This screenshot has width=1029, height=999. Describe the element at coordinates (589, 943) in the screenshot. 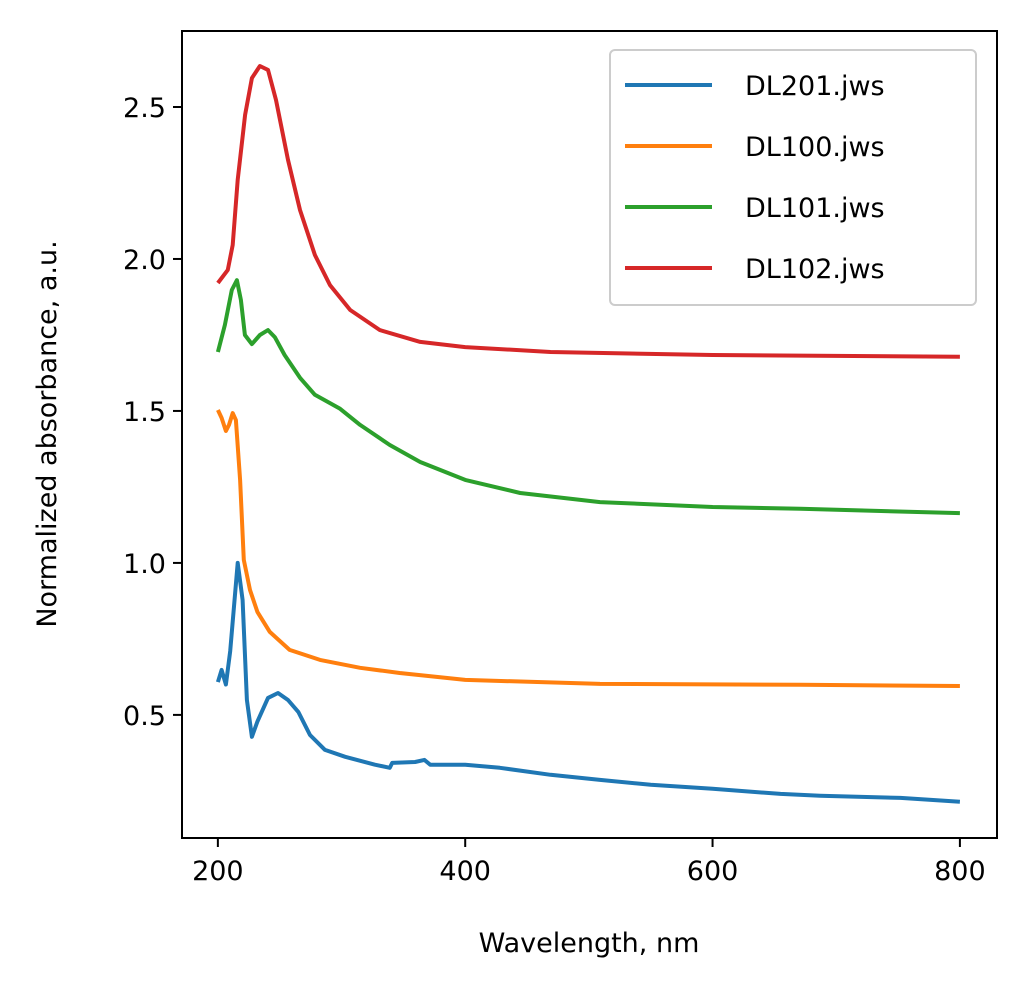

I see `x-axis-label: Wavelength, nm` at that location.